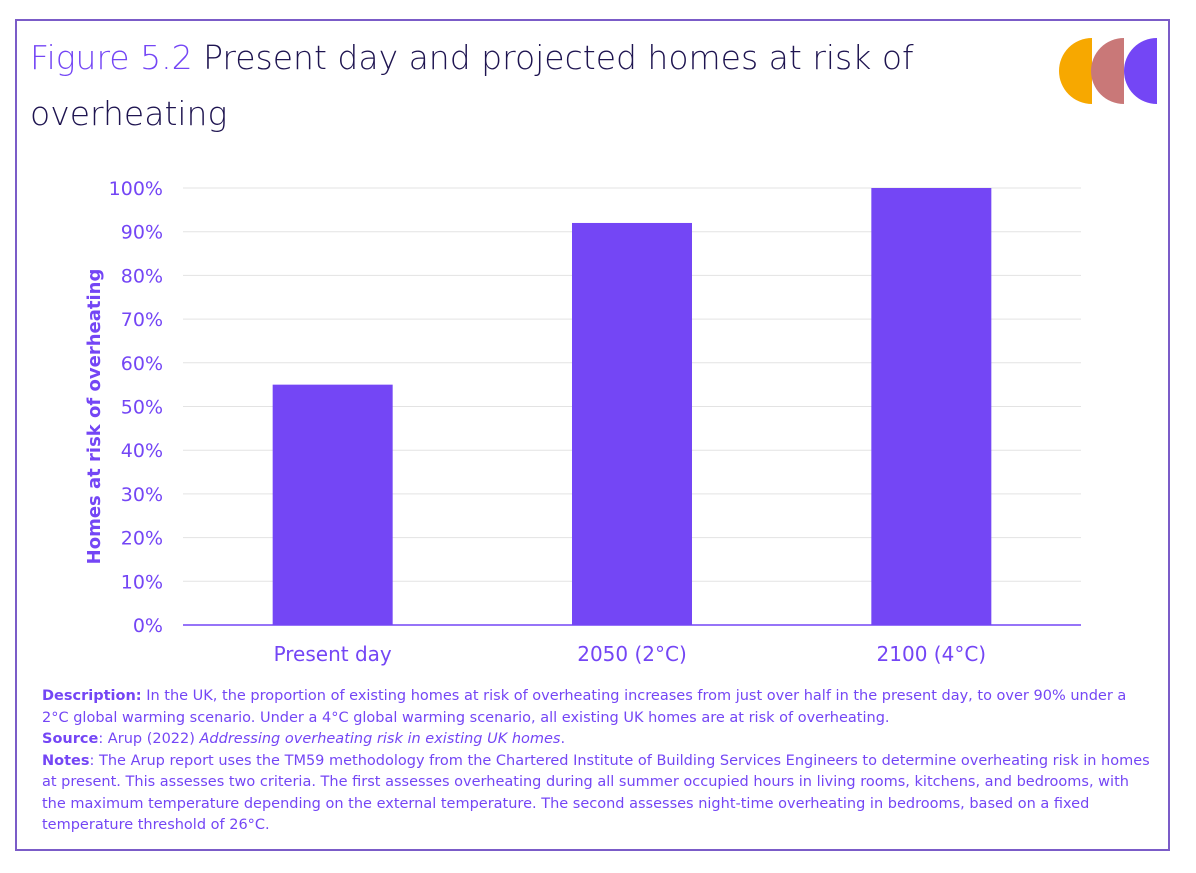  What do you see at coordinates (1140, 71) in the screenshot?
I see `logo-violet-half-disc` at bounding box center [1140, 71].